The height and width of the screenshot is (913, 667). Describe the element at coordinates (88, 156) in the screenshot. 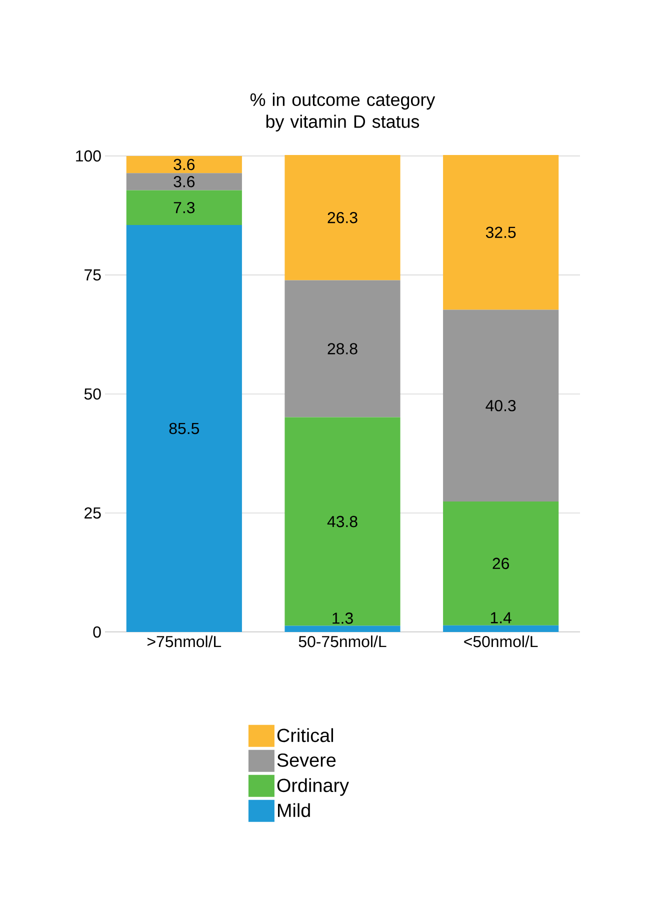

I see `y-tick-label: 100` at that location.